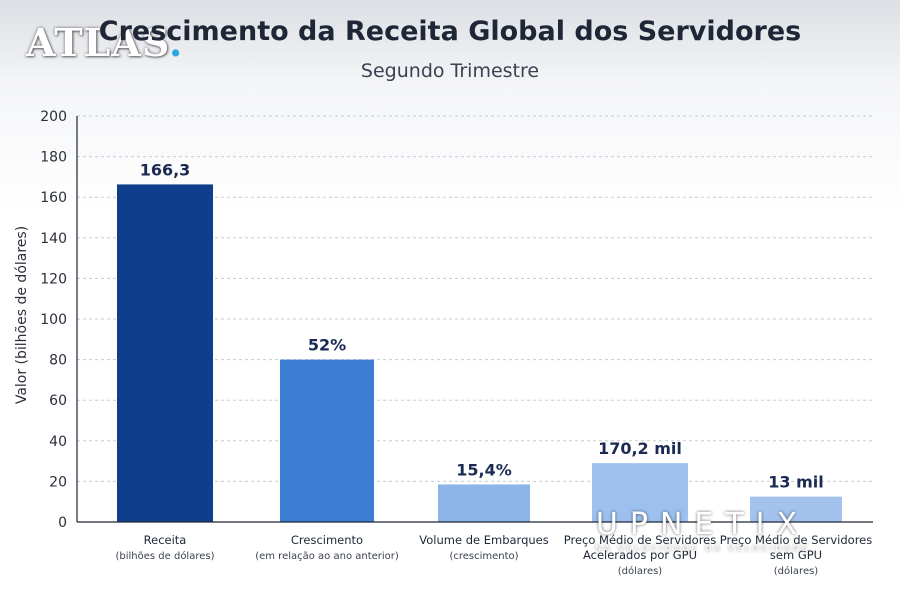 This screenshot has width=900, height=600. What do you see at coordinates (164, 556) in the screenshot?
I see `x-tick-note: (bilhões de dólares)` at bounding box center [164, 556].